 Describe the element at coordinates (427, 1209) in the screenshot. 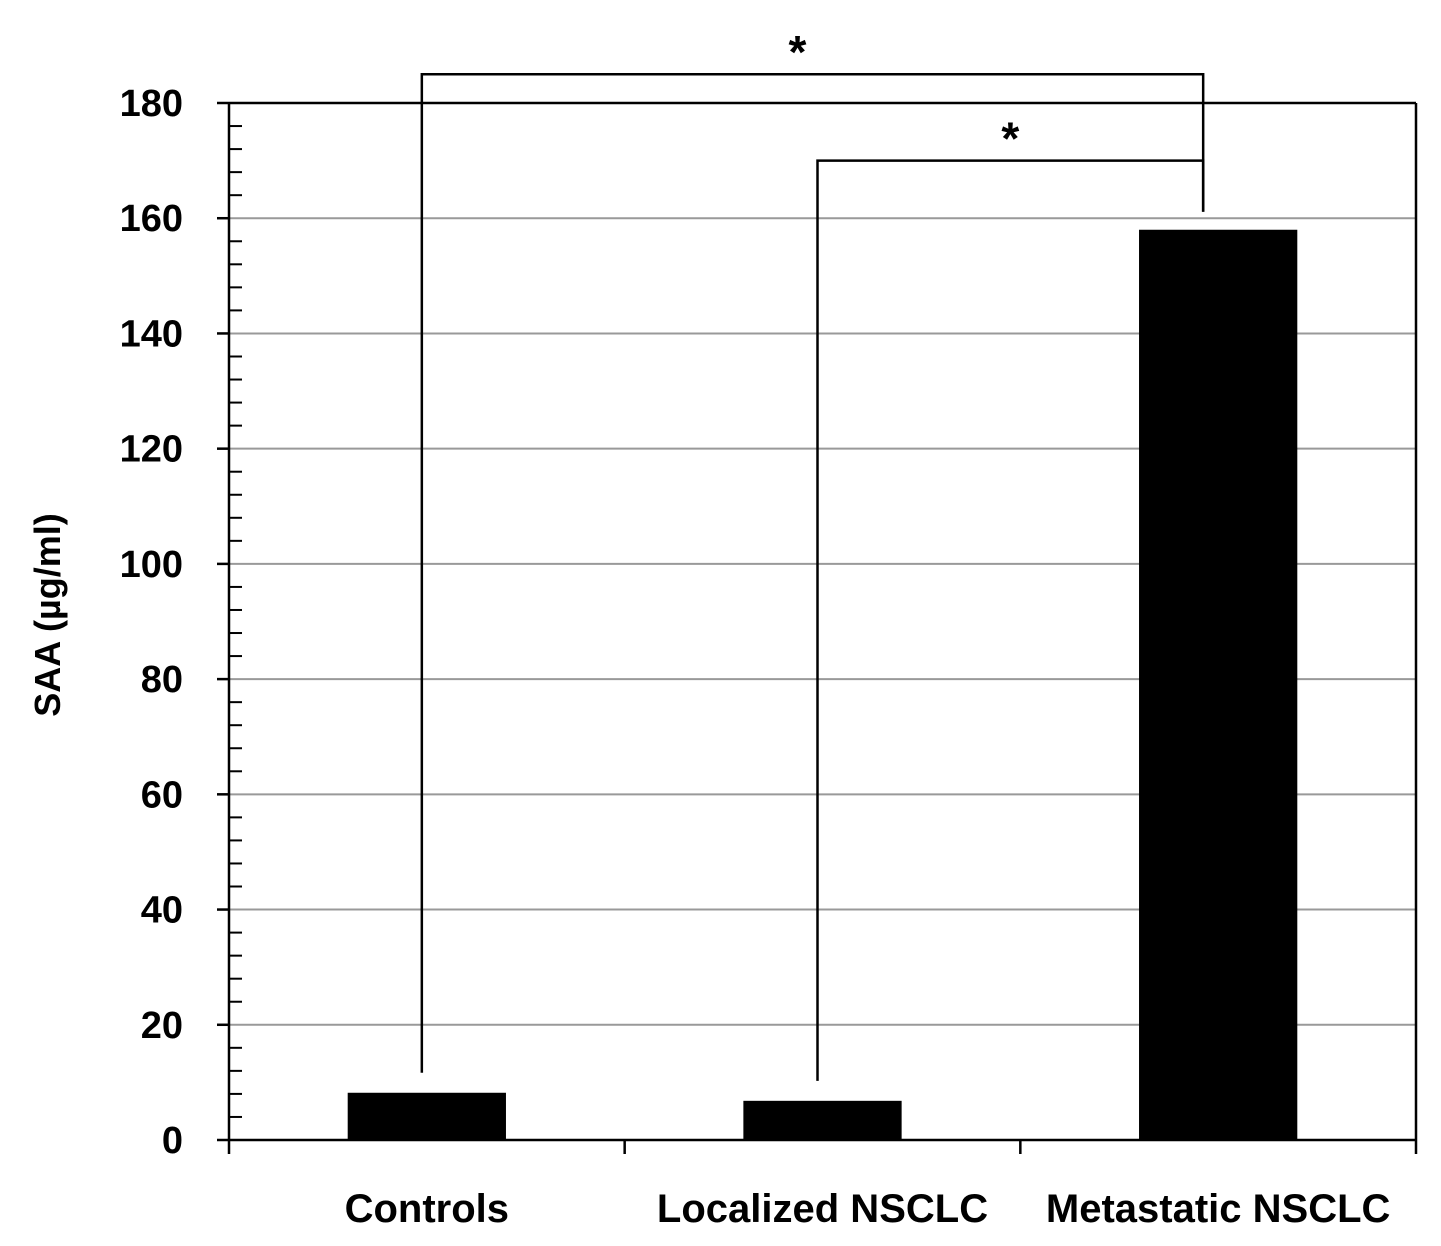

I see `x-category-label: Controls` at that location.